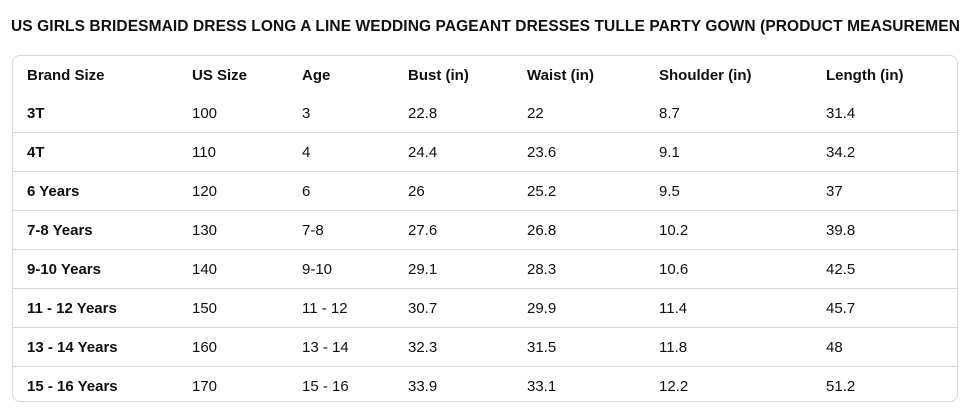  What do you see at coordinates (233, 347) in the screenshot?
I see `table-cell: 160` at bounding box center [233, 347].